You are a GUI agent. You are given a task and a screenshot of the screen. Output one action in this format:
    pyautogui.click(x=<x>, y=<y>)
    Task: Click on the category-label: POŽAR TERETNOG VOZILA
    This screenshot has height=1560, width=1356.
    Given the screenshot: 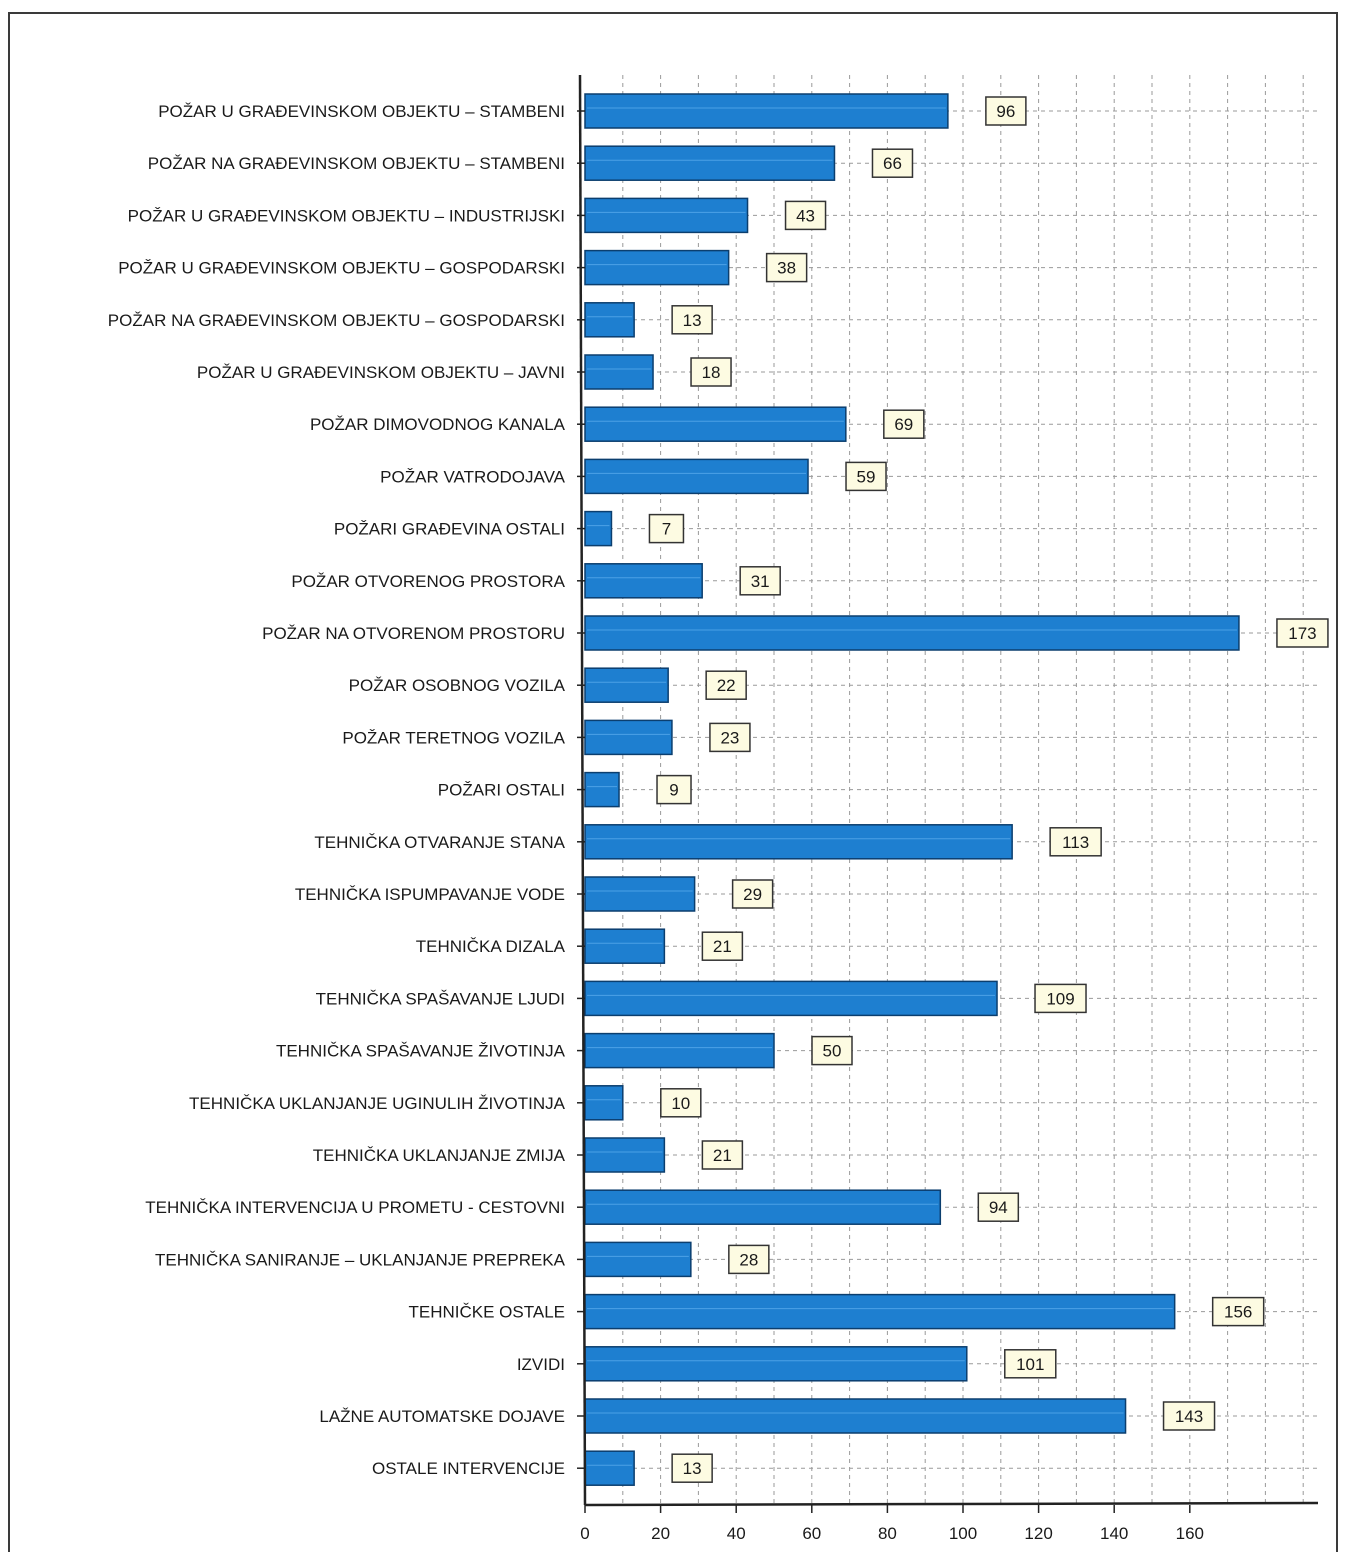 What is the action you would take?
    pyautogui.click(x=453, y=737)
    